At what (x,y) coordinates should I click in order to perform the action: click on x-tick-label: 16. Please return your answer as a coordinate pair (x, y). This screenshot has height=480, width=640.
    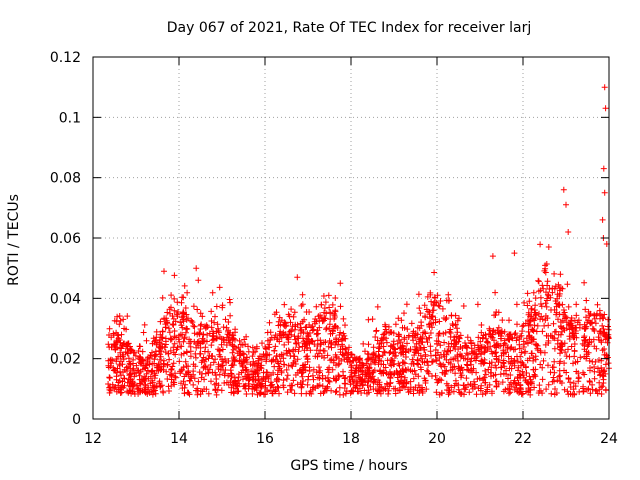
    Looking at the image, I should click on (265, 439).